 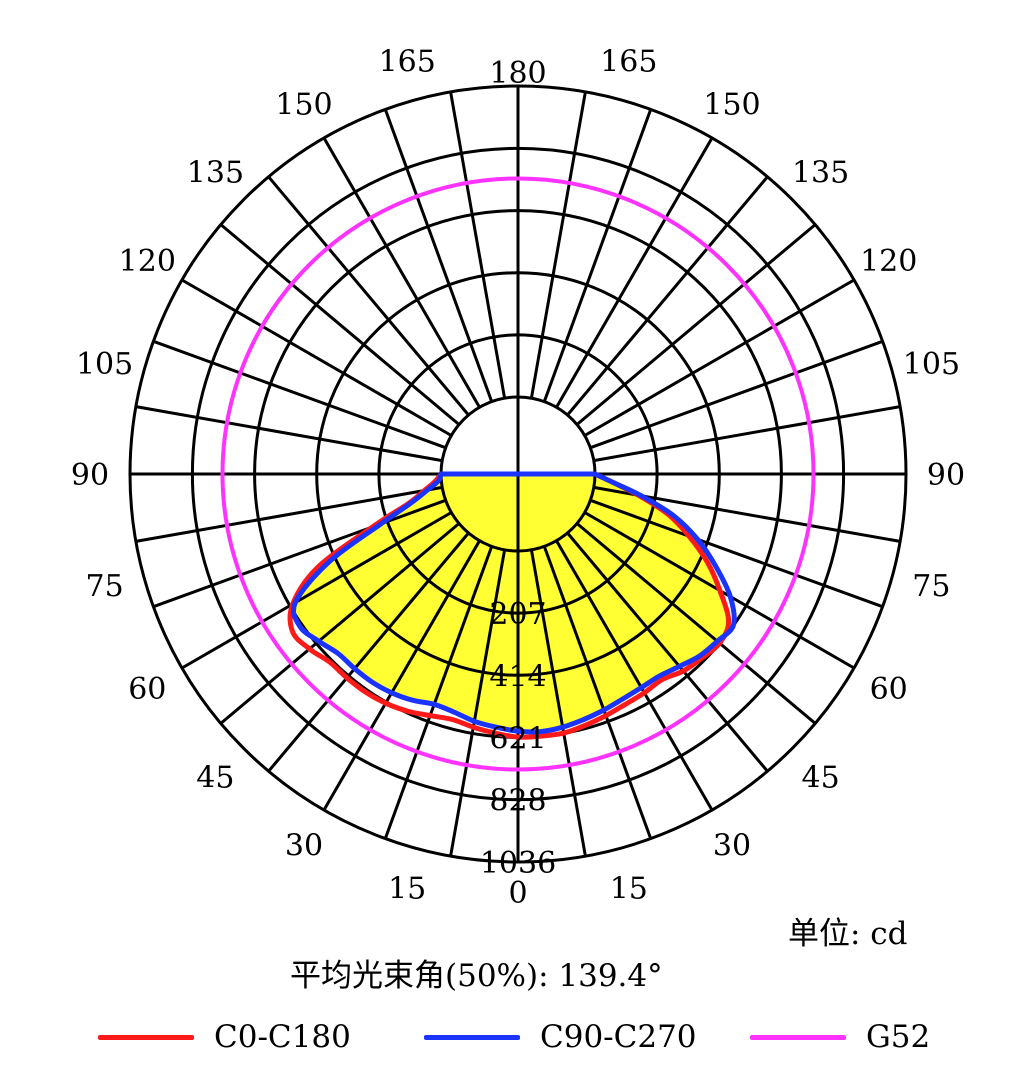 What do you see at coordinates (889, 689) in the screenshot?
I see `angle-label-right-60: 60` at bounding box center [889, 689].